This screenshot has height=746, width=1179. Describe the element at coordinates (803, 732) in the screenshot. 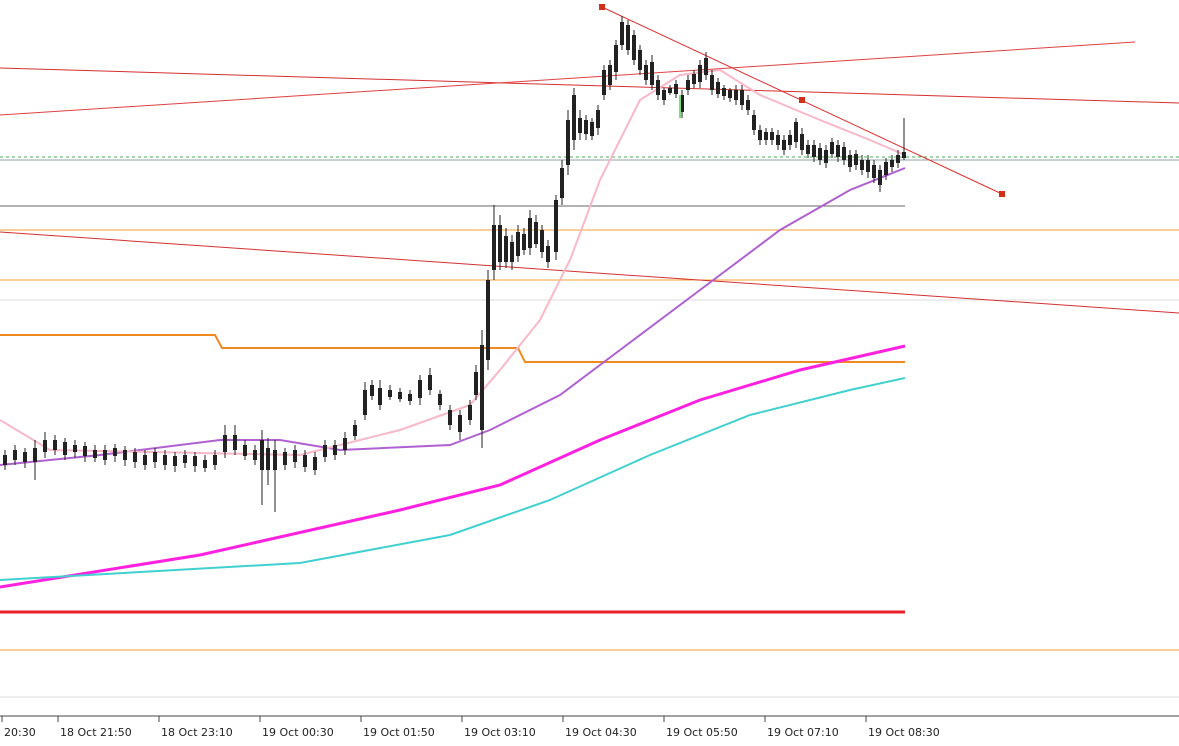

I see `time-label: 19 Oct 07:10` at that location.